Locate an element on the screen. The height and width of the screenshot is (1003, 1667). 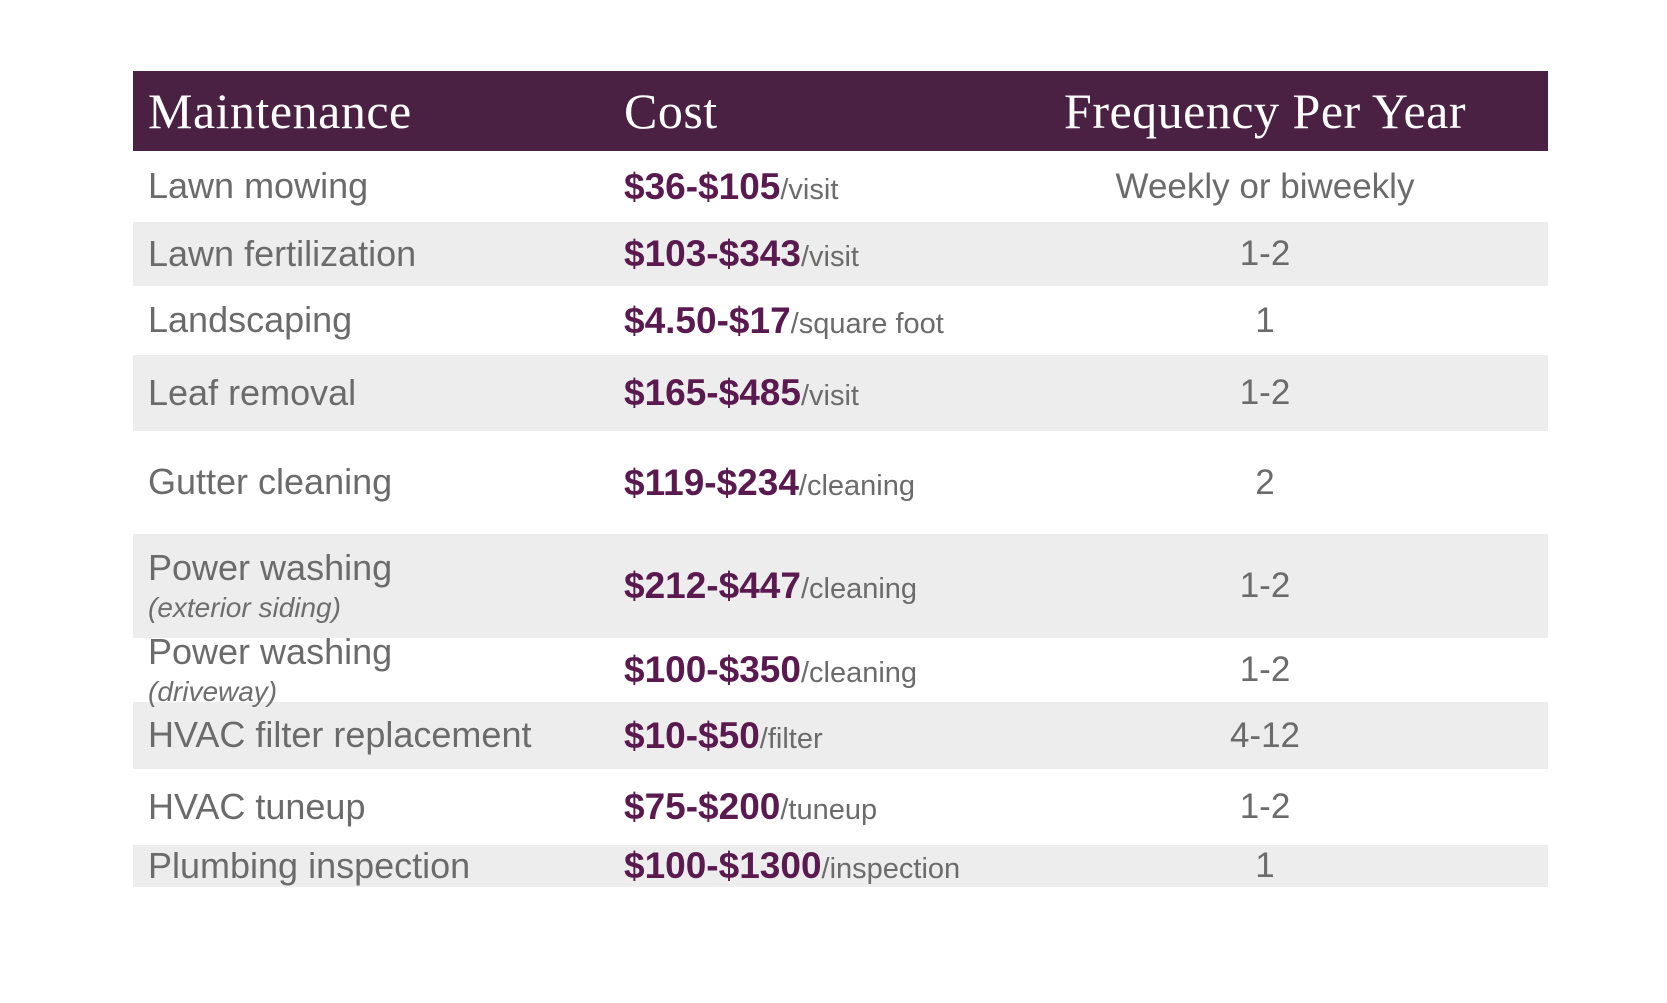
maintenance-label: Landscaping is located at coordinates (250, 320).